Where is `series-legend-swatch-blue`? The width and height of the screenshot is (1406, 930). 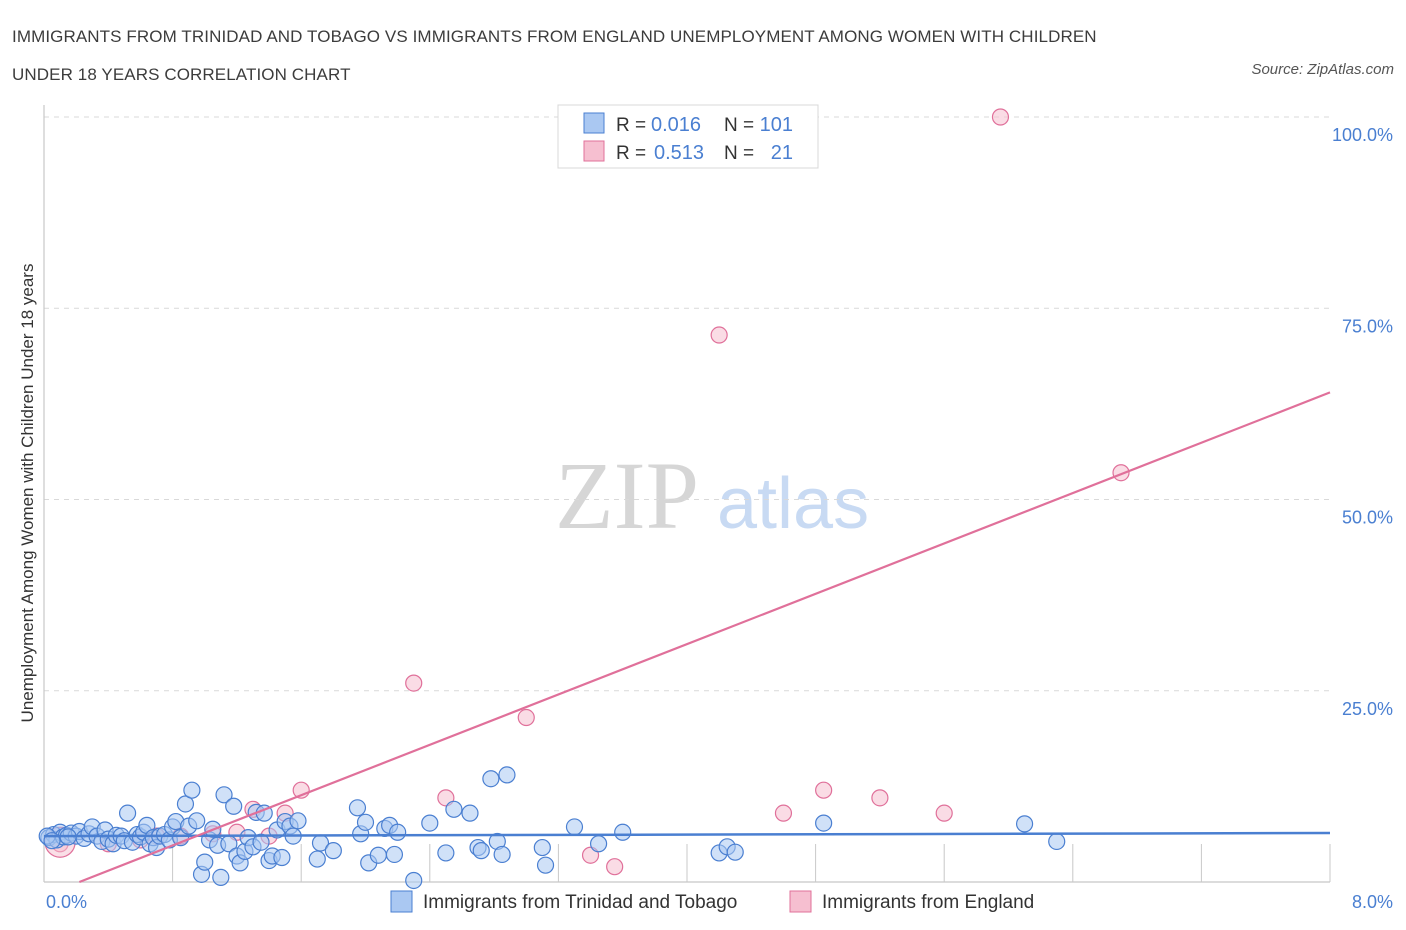 series-legend-swatch-blue is located at coordinates (401, 901).